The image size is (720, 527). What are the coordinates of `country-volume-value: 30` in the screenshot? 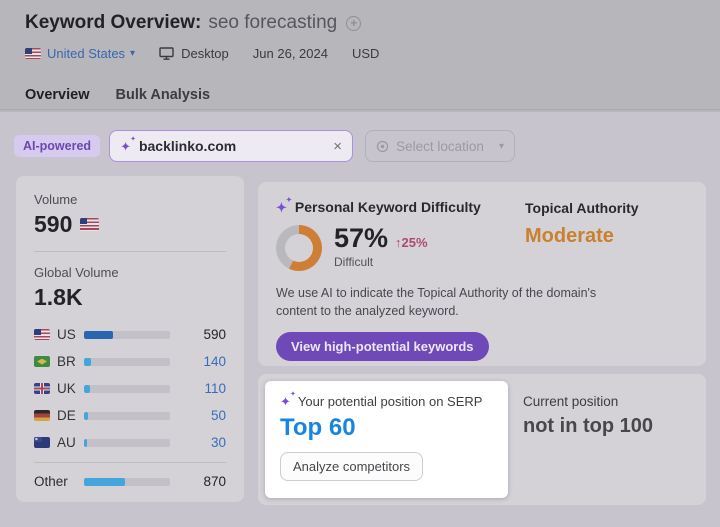 It's located at (218, 442).